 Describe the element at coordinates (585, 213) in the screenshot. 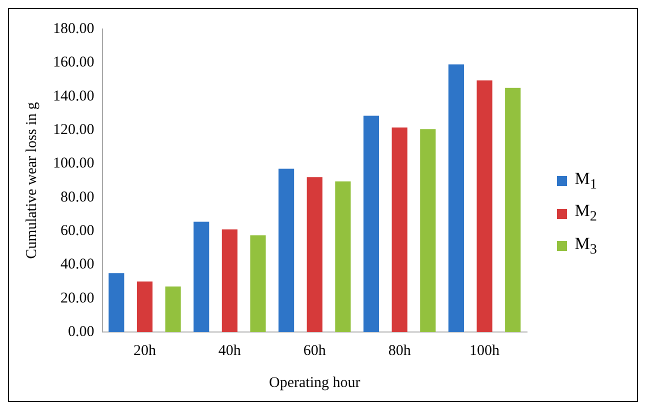

I see `legend-label: M$_{2}$` at that location.